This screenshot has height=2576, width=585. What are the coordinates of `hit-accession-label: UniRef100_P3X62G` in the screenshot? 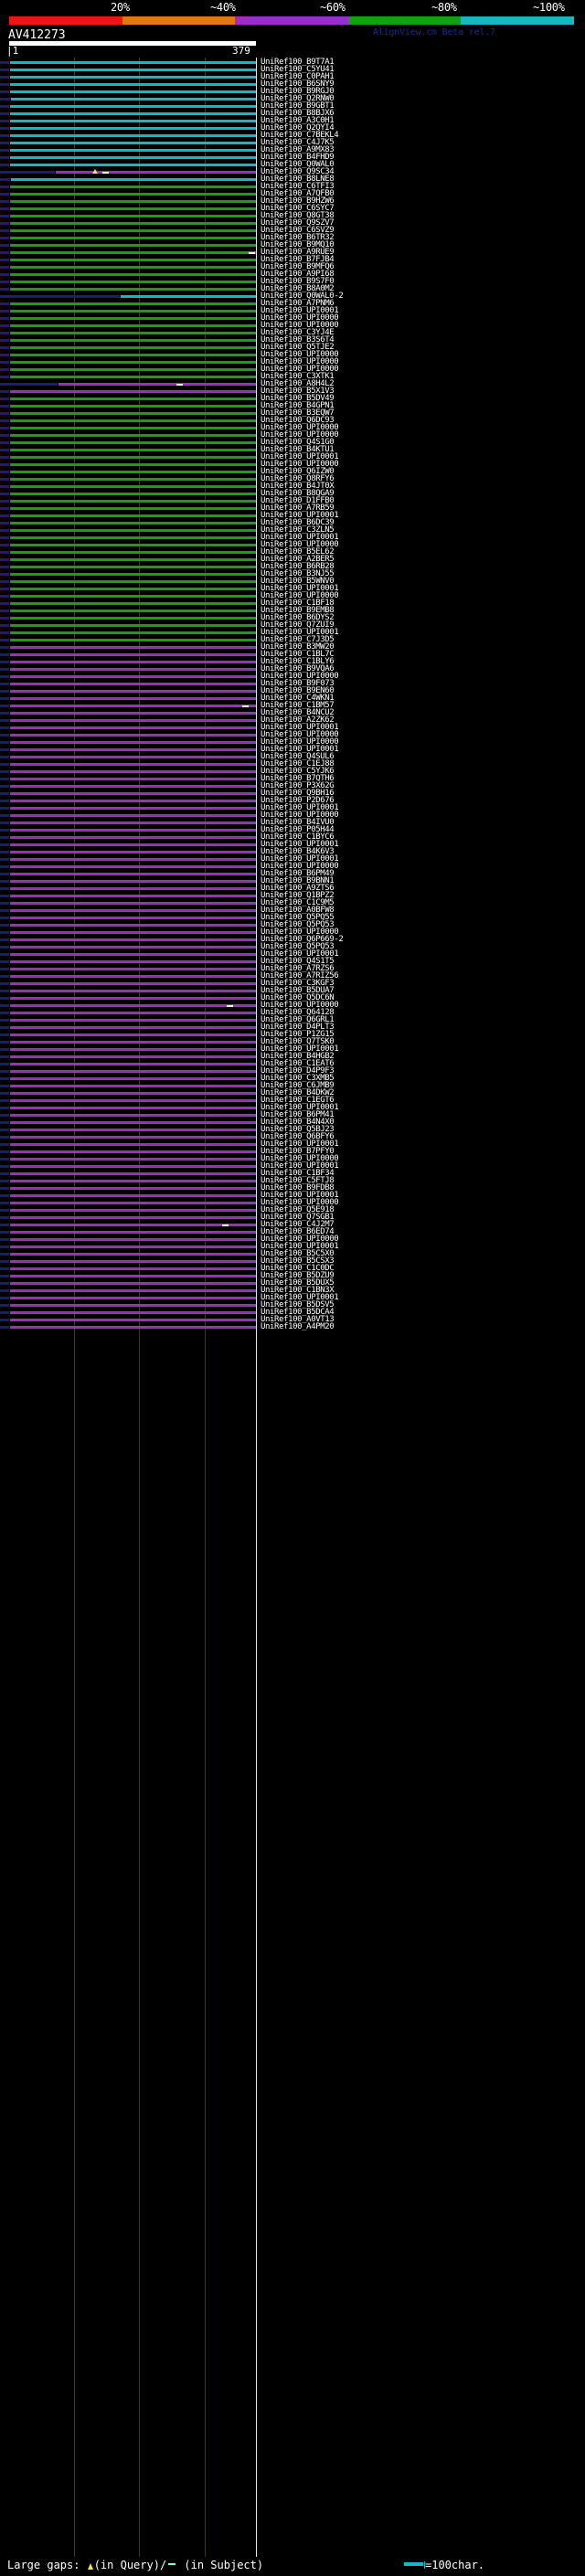 It's located at (298, 785).